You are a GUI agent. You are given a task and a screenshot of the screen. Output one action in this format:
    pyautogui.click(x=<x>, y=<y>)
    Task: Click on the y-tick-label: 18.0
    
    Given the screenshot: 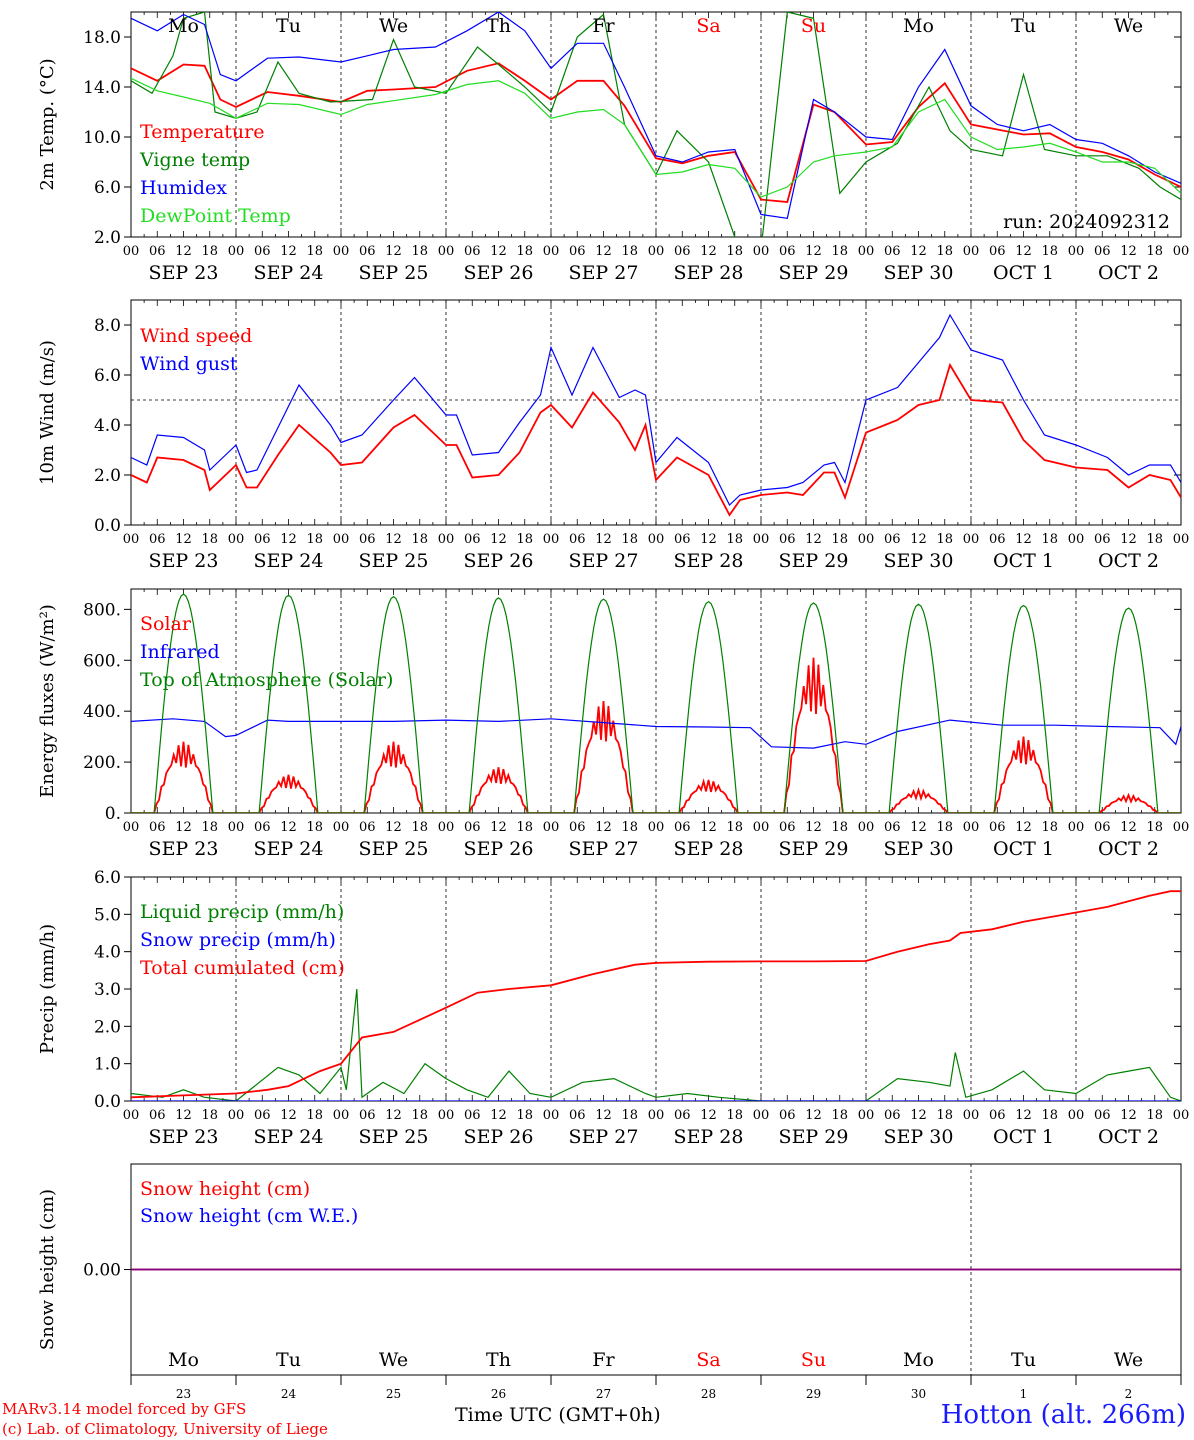 What is the action you would take?
    pyautogui.click(x=102, y=38)
    